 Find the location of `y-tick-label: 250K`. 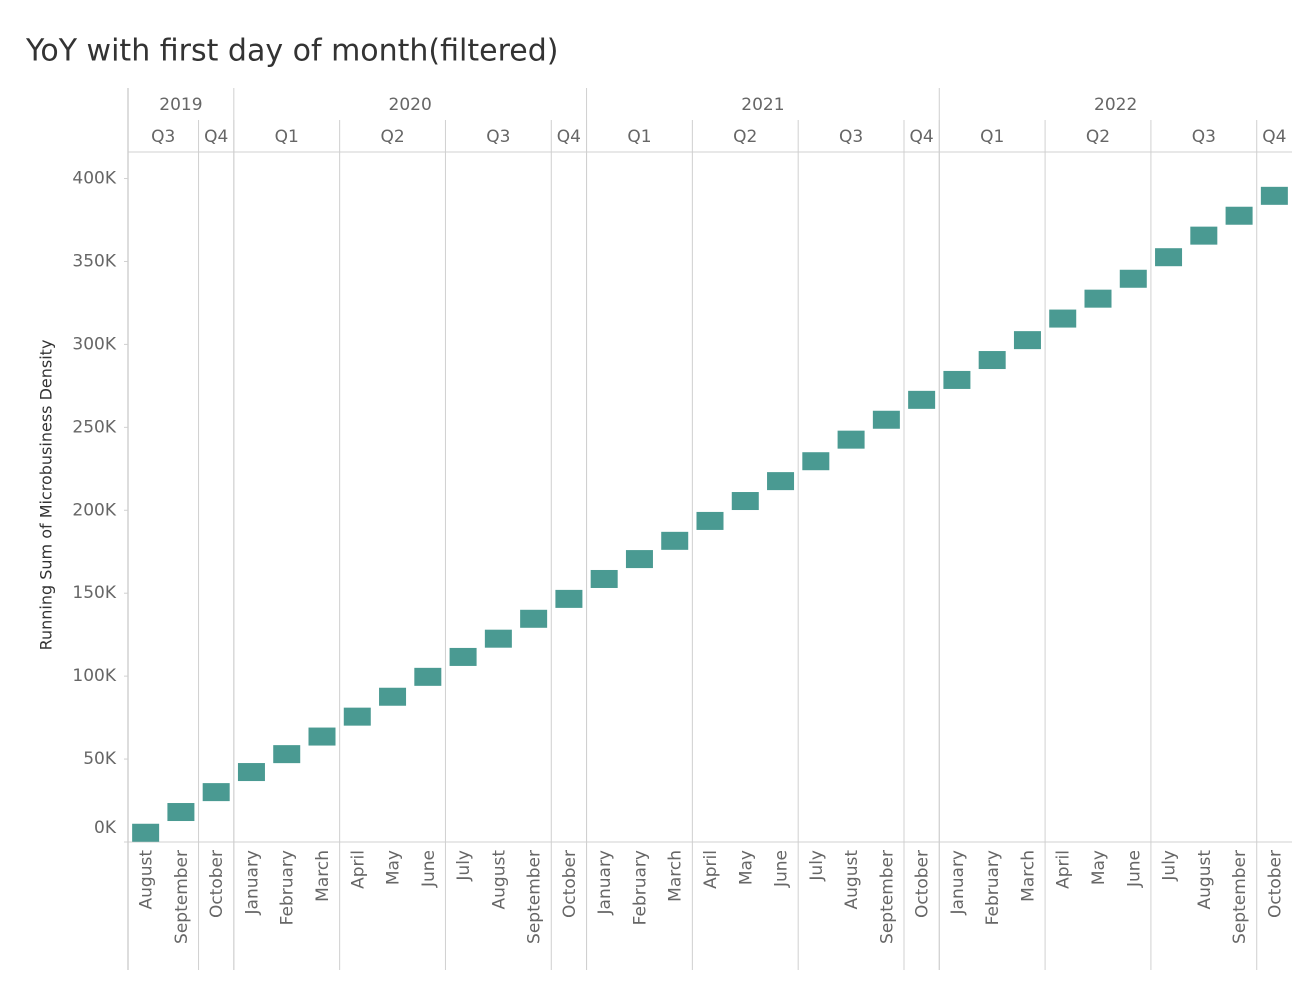

y-tick-label: 250K is located at coordinates (94, 427).